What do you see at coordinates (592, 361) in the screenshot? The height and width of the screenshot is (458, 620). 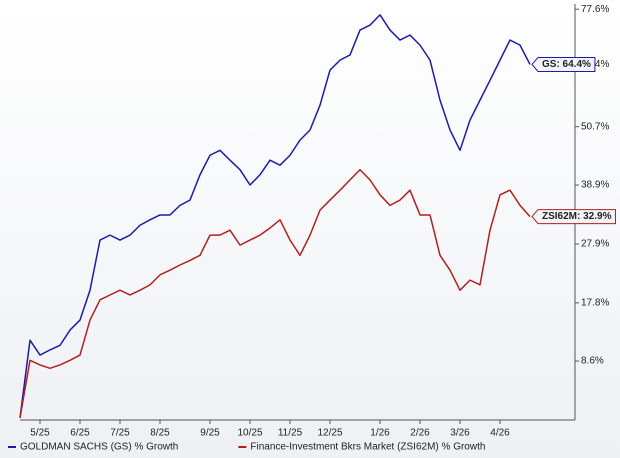 I see `y-tick-label: 8.6%` at bounding box center [592, 361].